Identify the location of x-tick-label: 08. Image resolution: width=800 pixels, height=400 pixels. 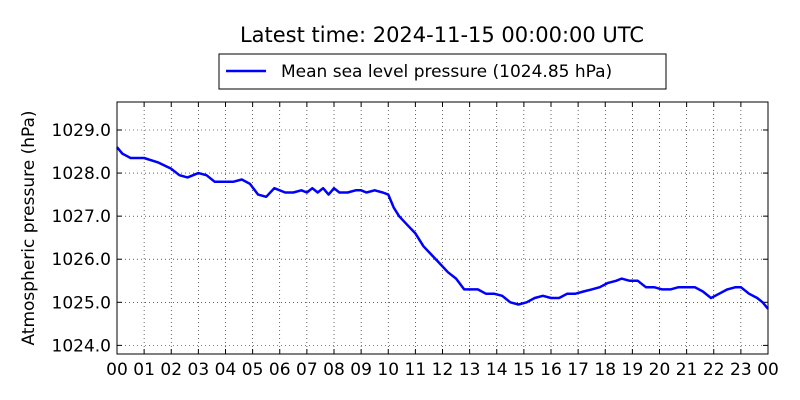
(334, 370).